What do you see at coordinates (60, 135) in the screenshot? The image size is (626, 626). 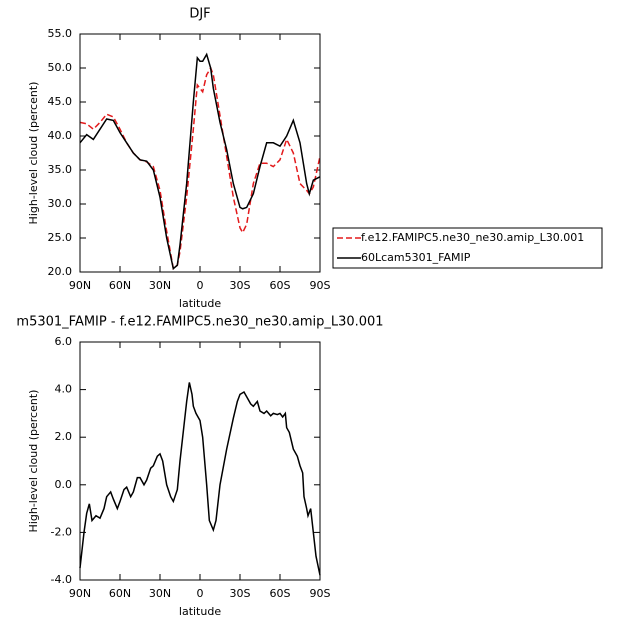 I see `y-tick-label: 40.0` at bounding box center [60, 135].